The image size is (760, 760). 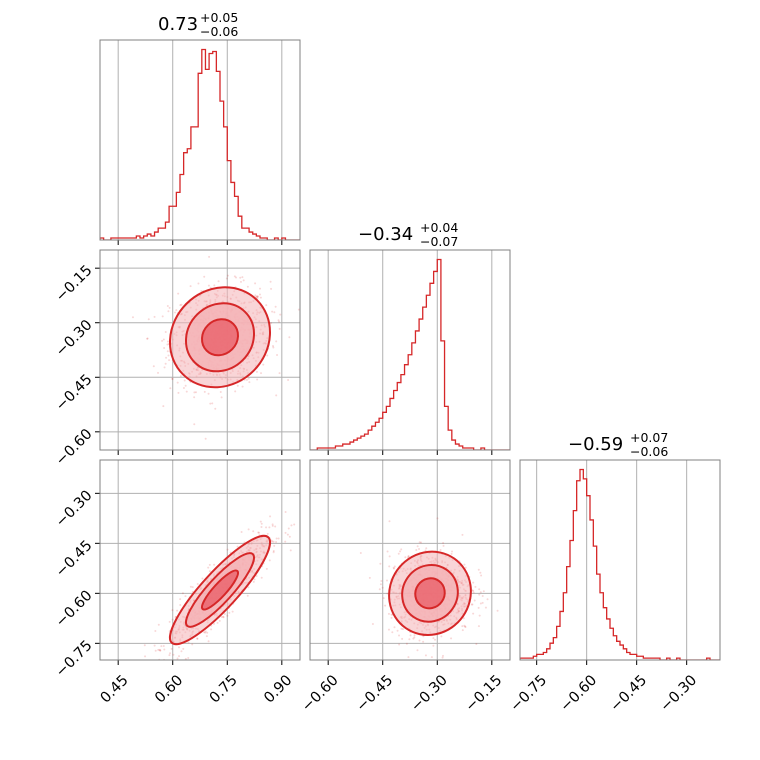 I want to click on ytick-label-1-0: −0.15, so click(x=74, y=284).